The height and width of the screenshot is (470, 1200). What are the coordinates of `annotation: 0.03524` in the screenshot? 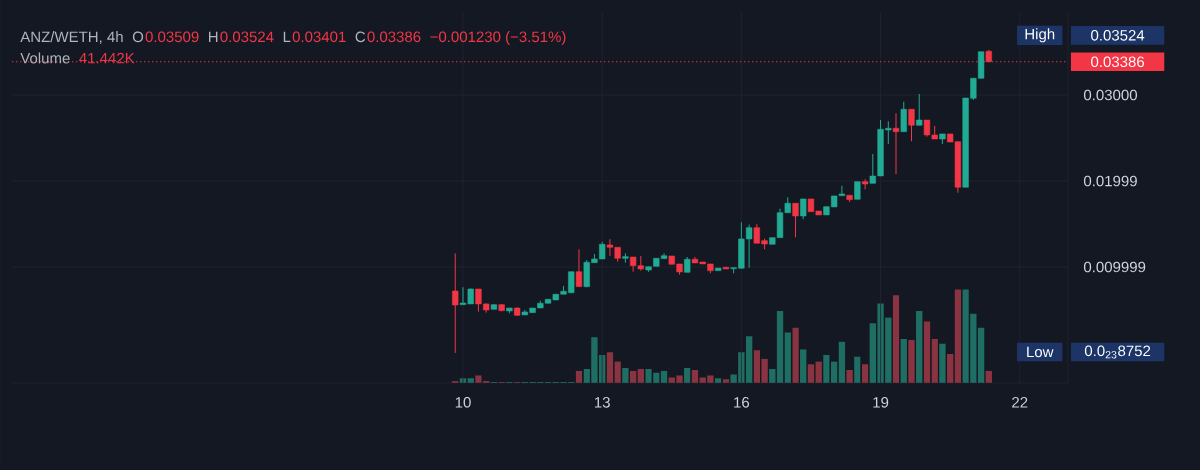 It's located at (247, 37).